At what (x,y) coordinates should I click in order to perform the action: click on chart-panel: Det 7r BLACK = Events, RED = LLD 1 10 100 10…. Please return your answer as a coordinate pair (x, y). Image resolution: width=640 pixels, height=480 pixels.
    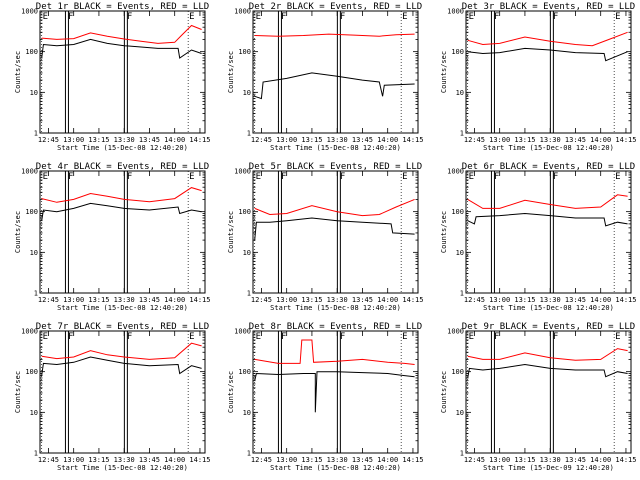
    Looking at the image, I should click on (112, 397).